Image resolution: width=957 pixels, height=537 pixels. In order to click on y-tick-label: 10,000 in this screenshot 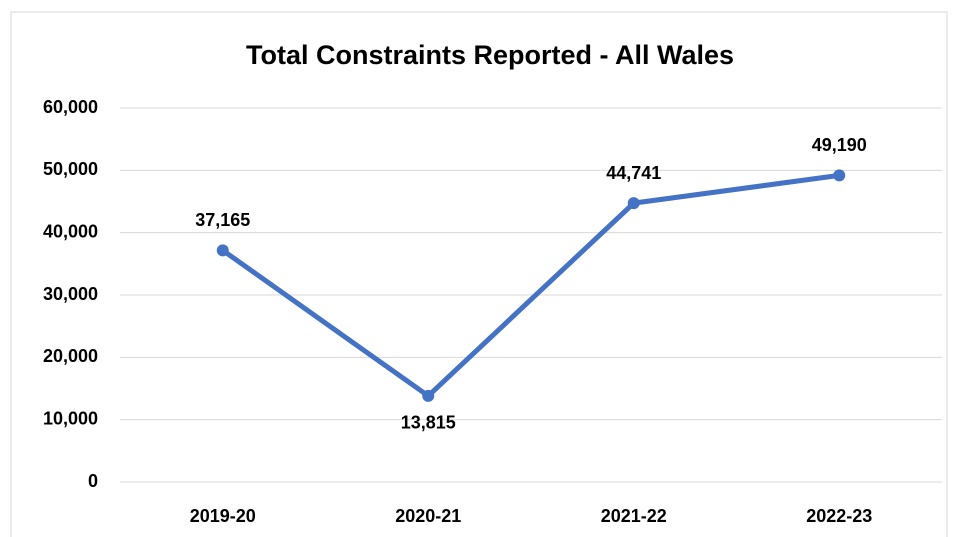, I will do `click(70, 418)`.